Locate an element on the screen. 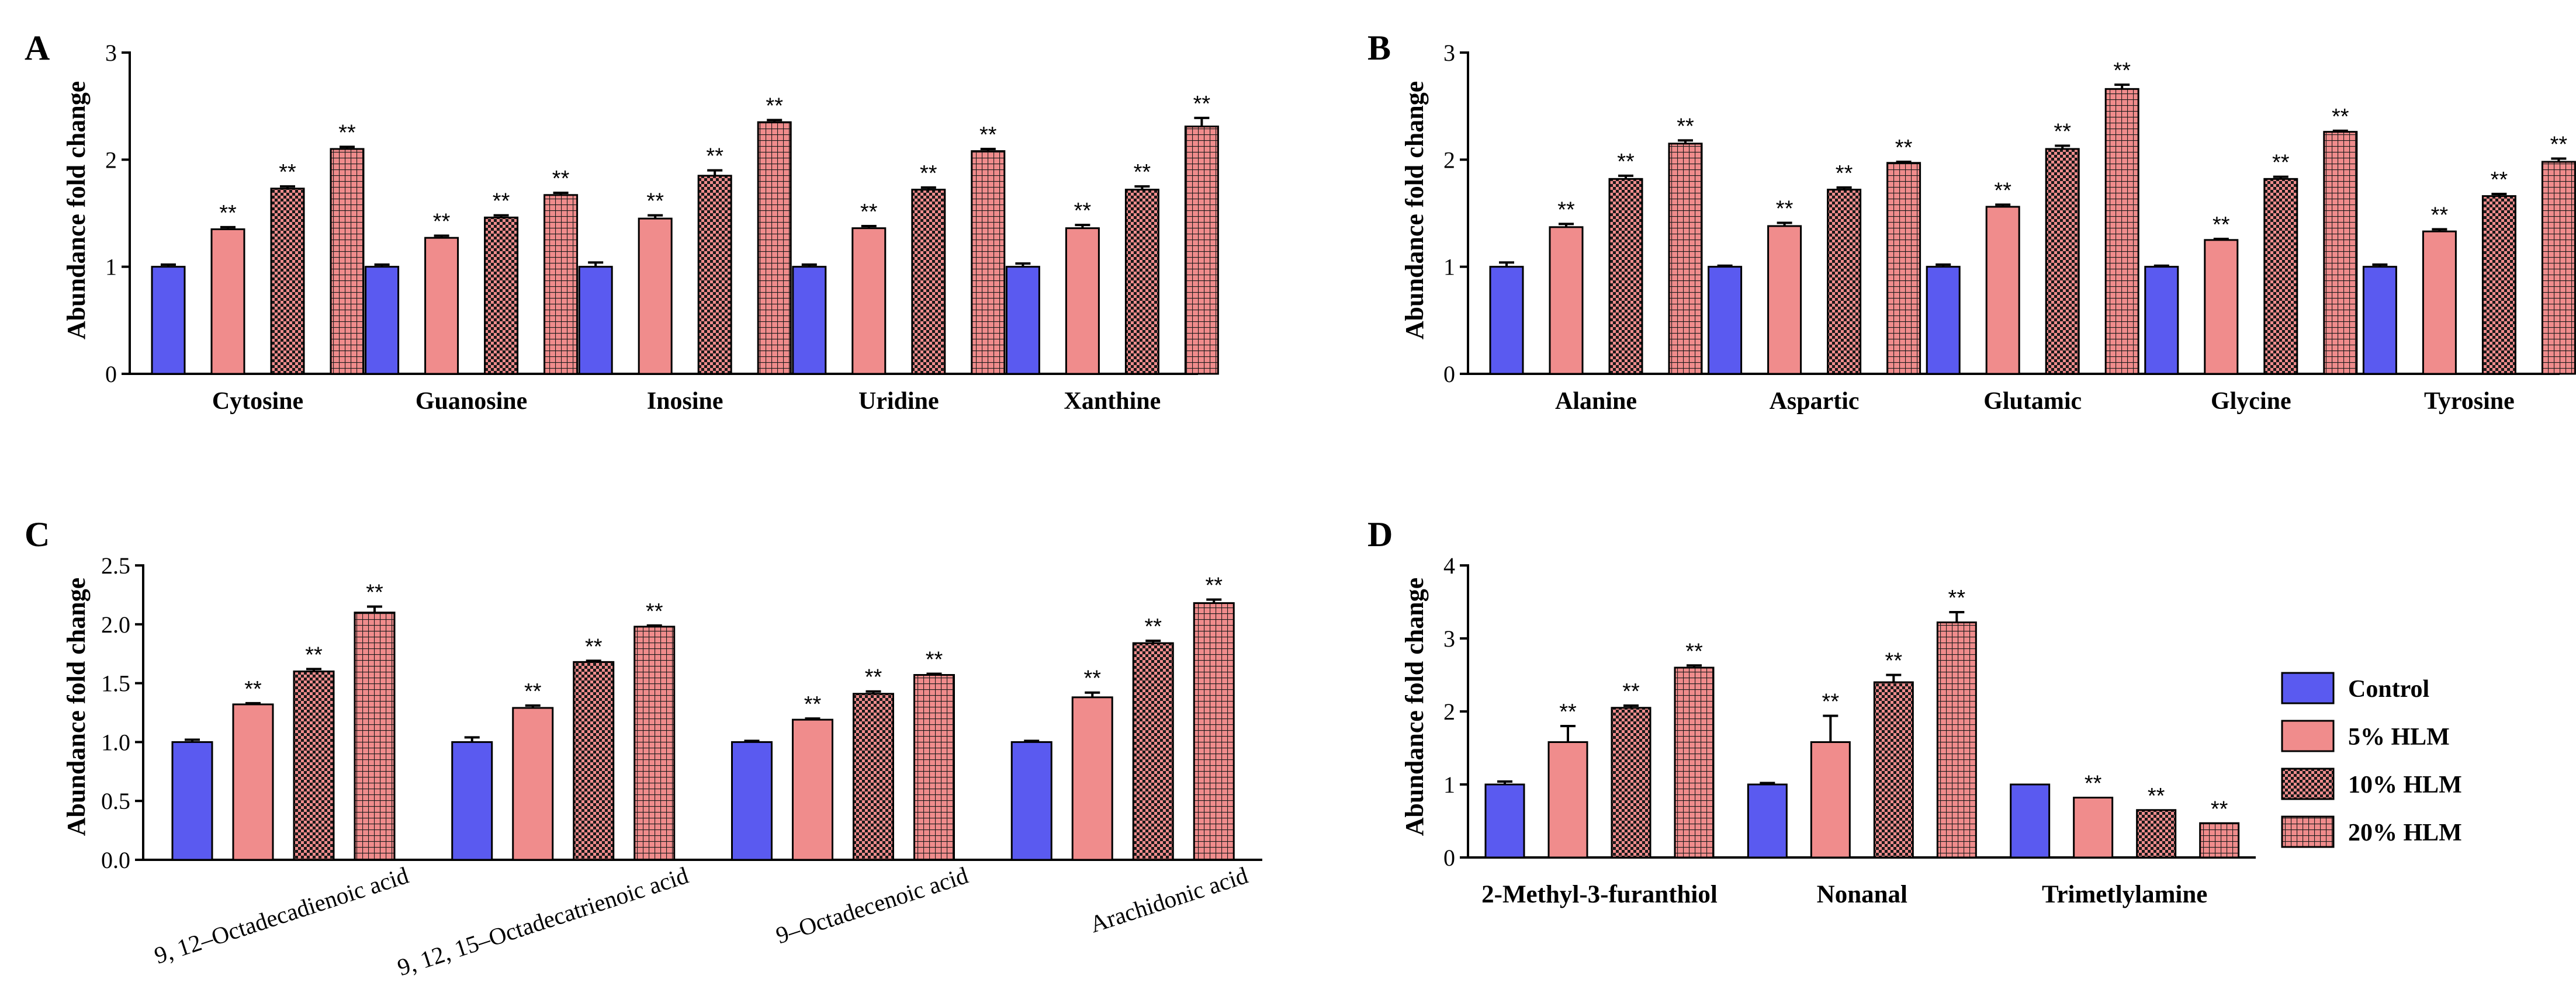 The width and height of the screenshot is (2576, 1000). panel-d-bar-trimetlylamine-control is located at coordinates (2031, 821).